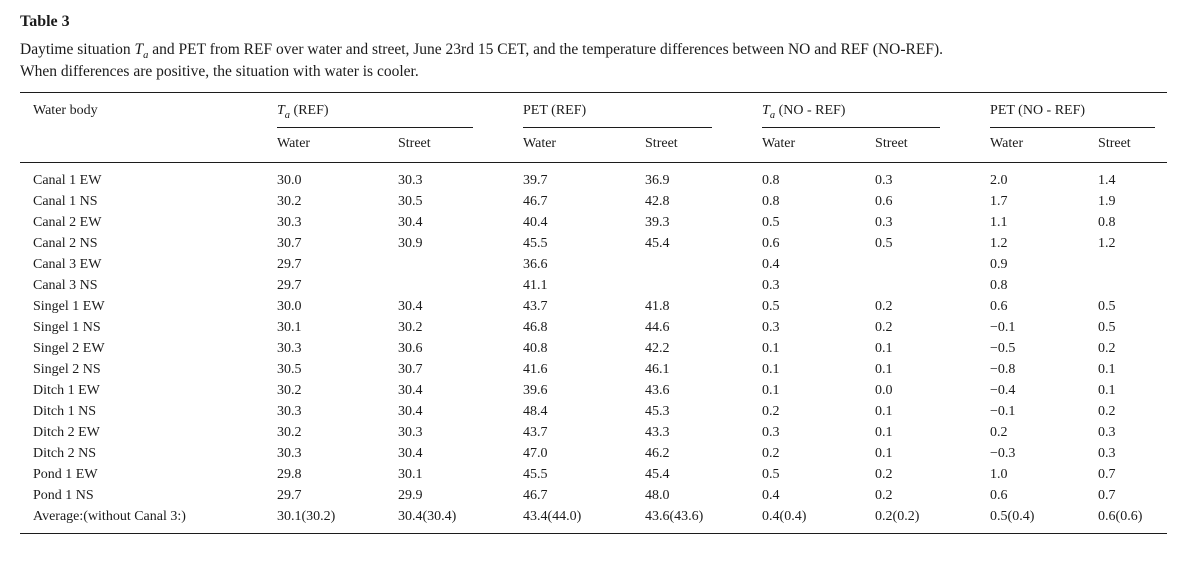  What do you see at coordinates (657, 327) in the screenshot?
I see `value-cell: 44.6` at bounding box center [657, 327].